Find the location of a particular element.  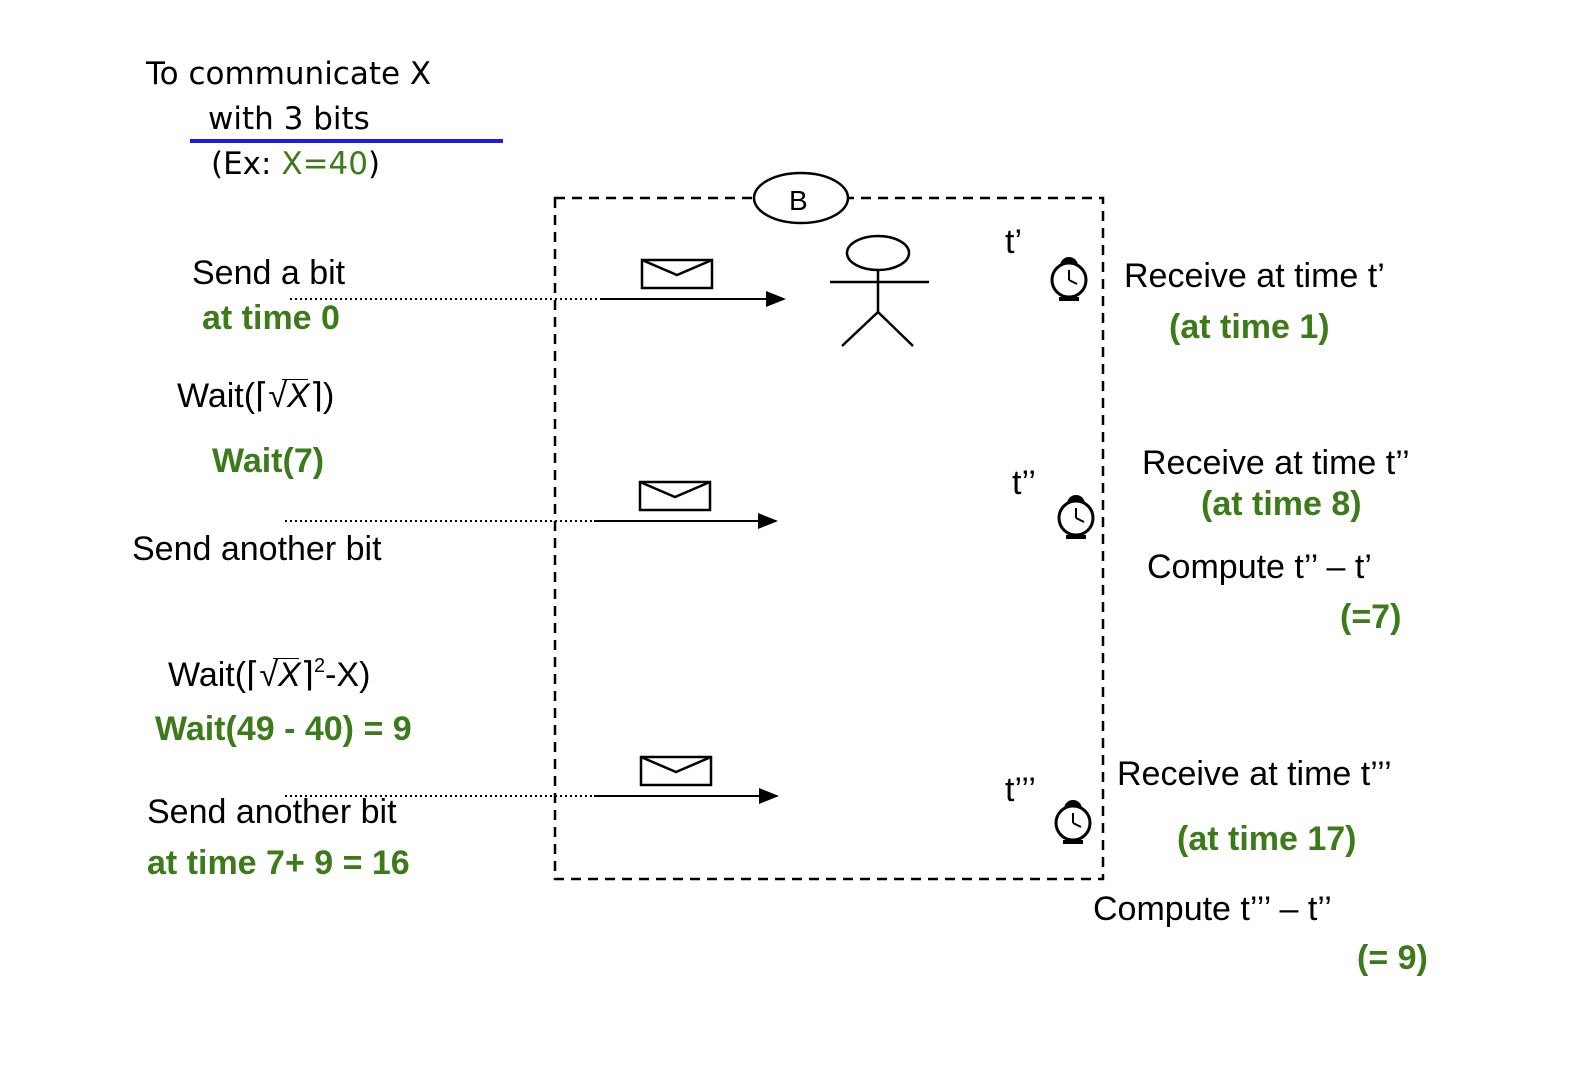

example-value: X=40 is located at coordinates (324, 164).